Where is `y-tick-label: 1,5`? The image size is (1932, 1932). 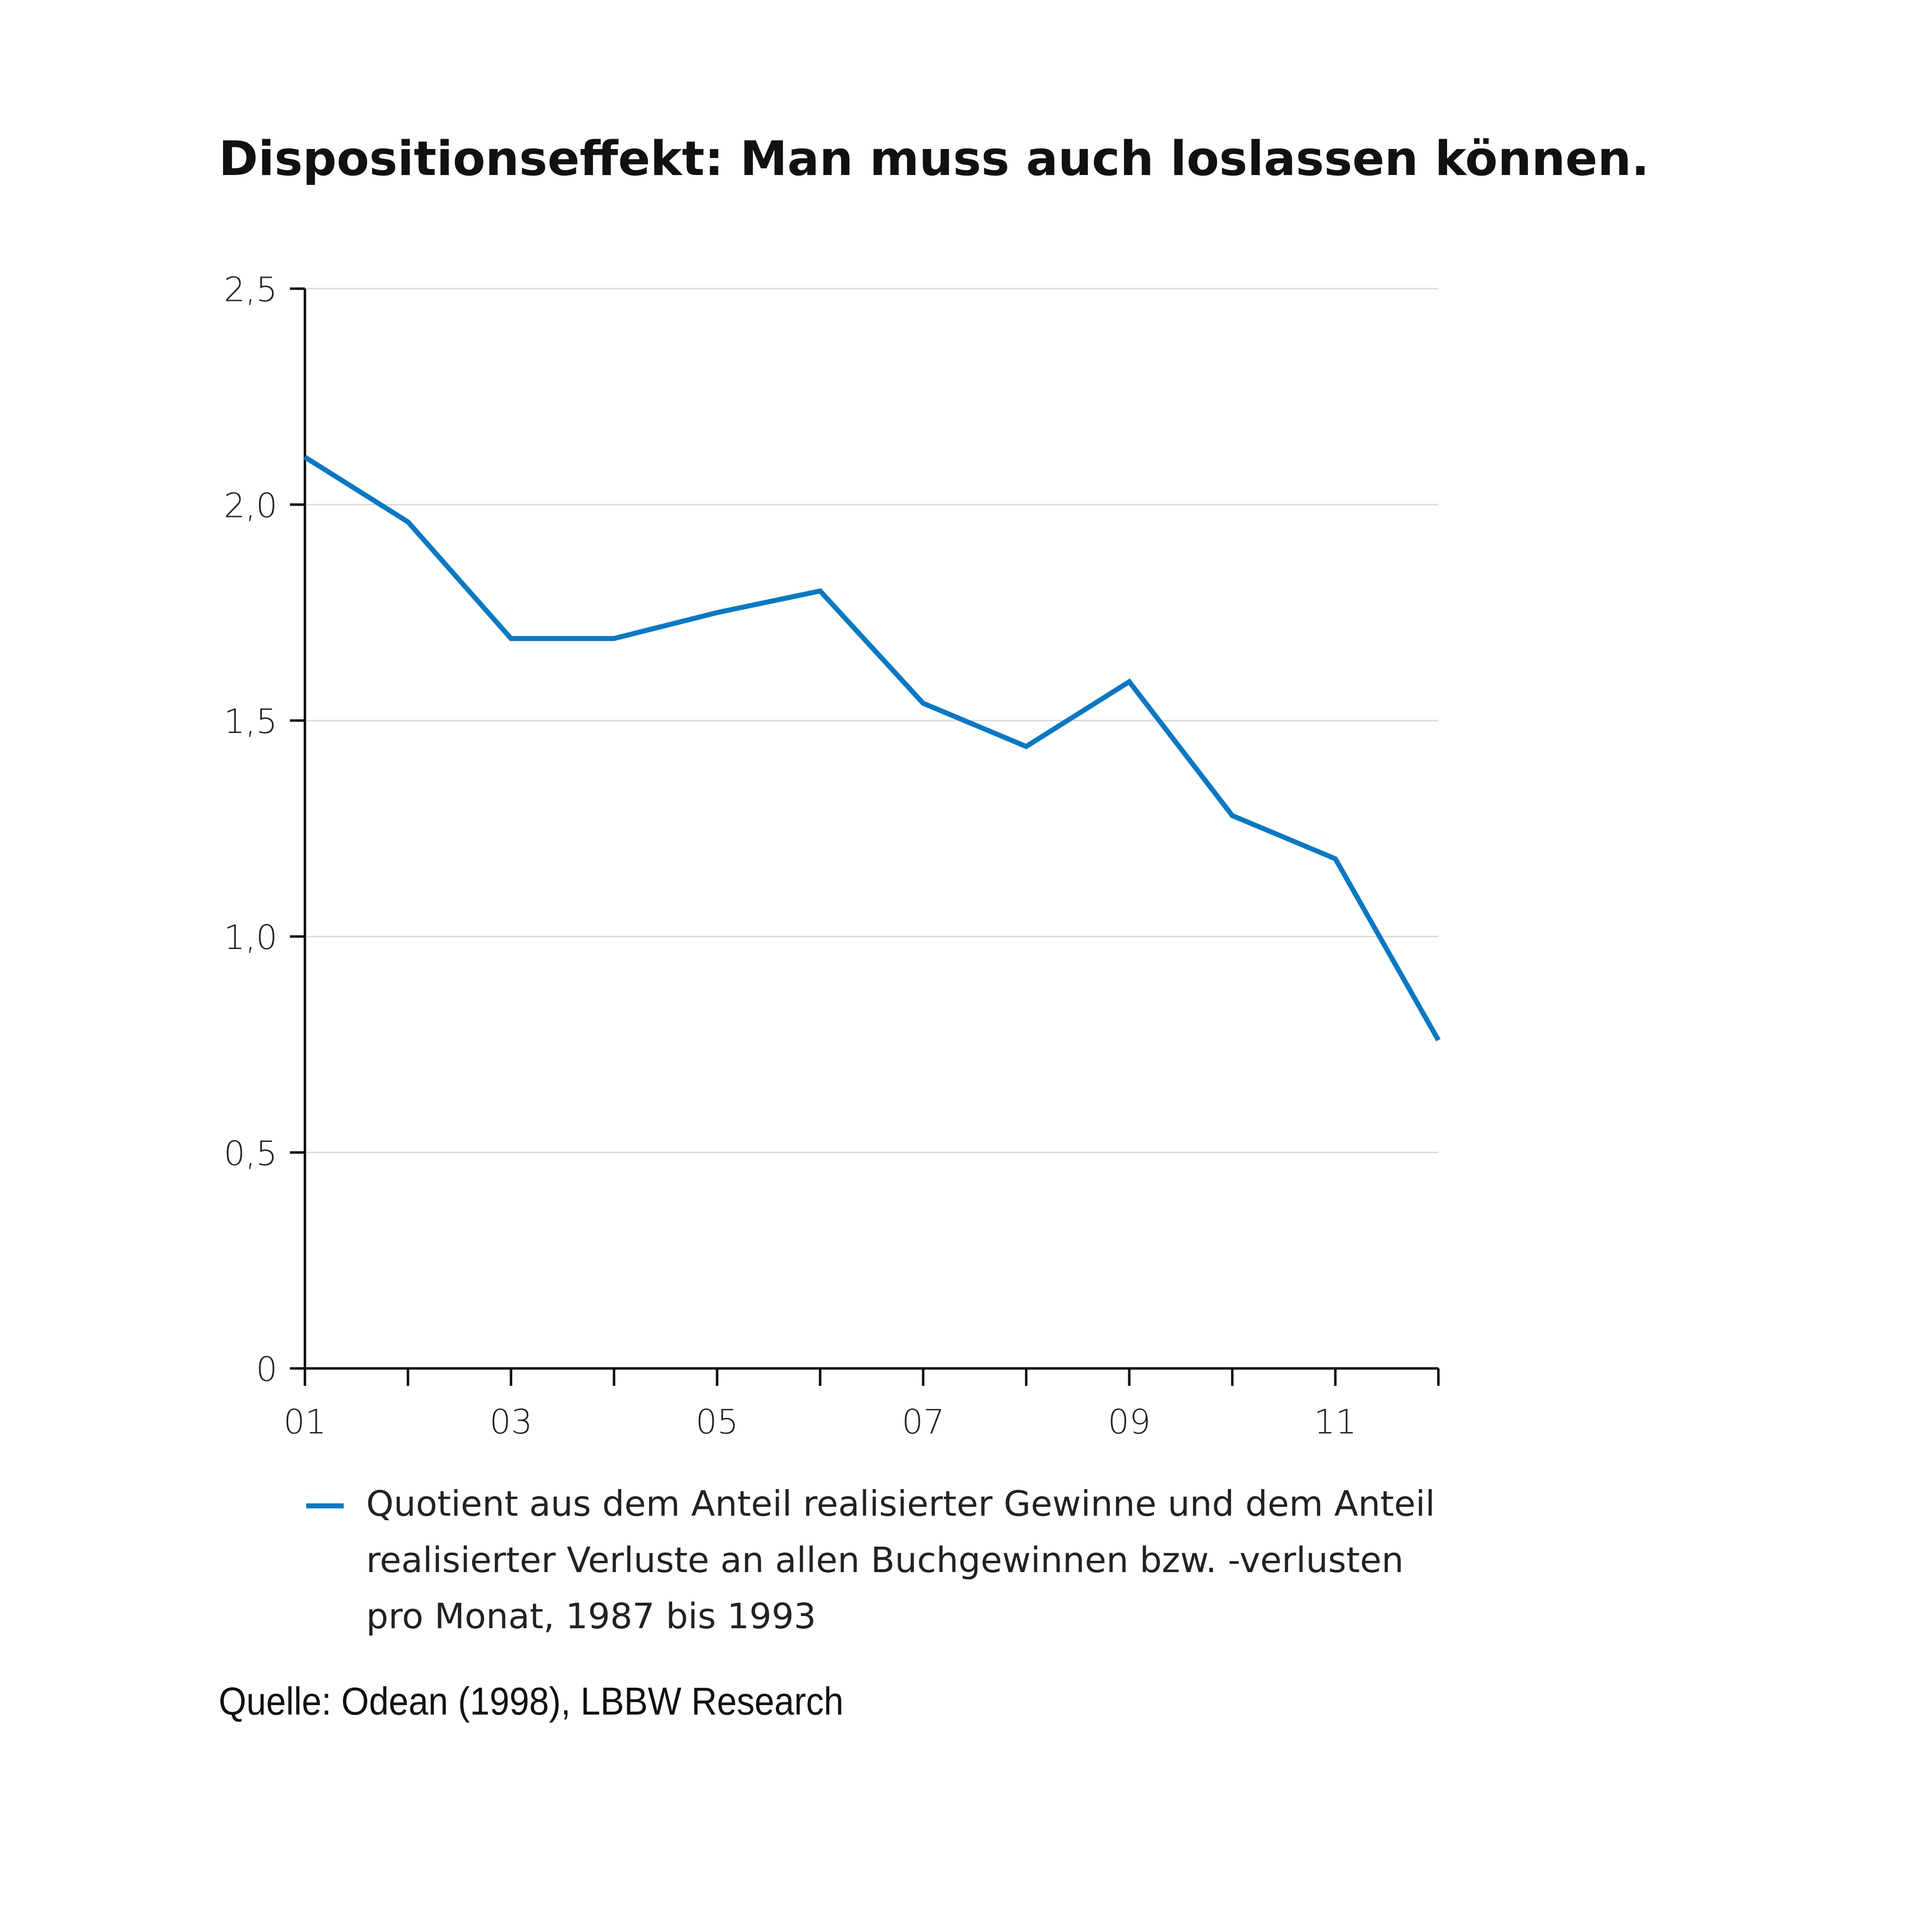 y-tick-label: 1,5 is located at coordinates (251, 721).